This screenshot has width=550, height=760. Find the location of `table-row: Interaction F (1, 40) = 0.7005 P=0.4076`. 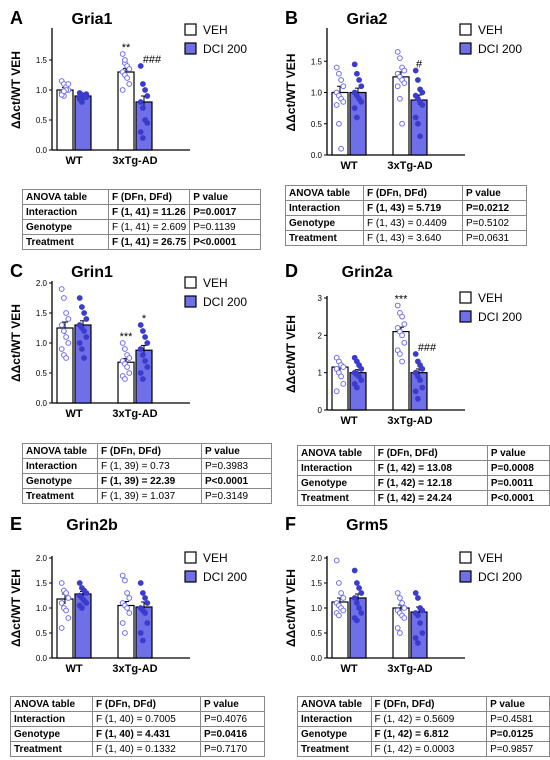

table-row: Interaction F (1, 40) = 0.7005 P=0.4076 is located at coordinates (137, 719).